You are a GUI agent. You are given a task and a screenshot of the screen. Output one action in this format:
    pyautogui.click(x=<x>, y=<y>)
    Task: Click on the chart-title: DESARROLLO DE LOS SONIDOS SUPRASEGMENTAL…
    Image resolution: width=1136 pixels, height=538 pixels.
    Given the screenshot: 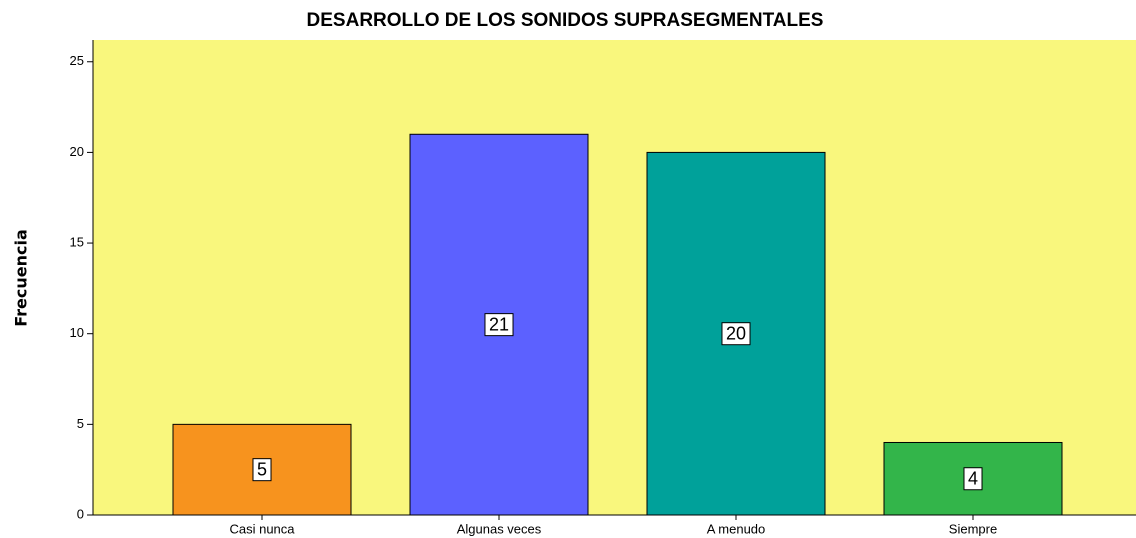 What is the action you would take?
    pyautogui.click(x=565, y=20)
    